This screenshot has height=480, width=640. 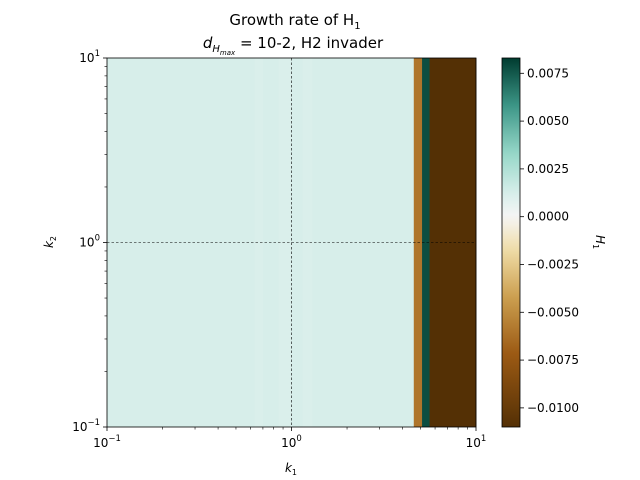 What do you see at coordinates (548, 217) in the screenshot?
I see `colorbar-tick-label: 0.0000` at bounding box center [548, 217].